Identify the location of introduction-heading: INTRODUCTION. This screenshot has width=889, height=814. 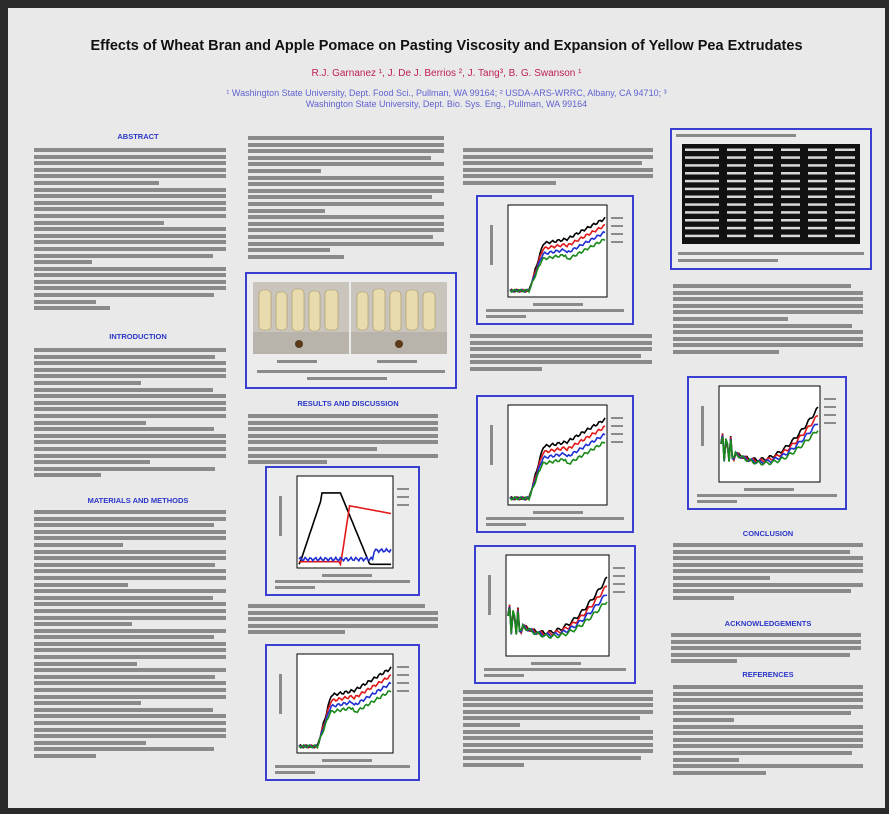
(138, 336).